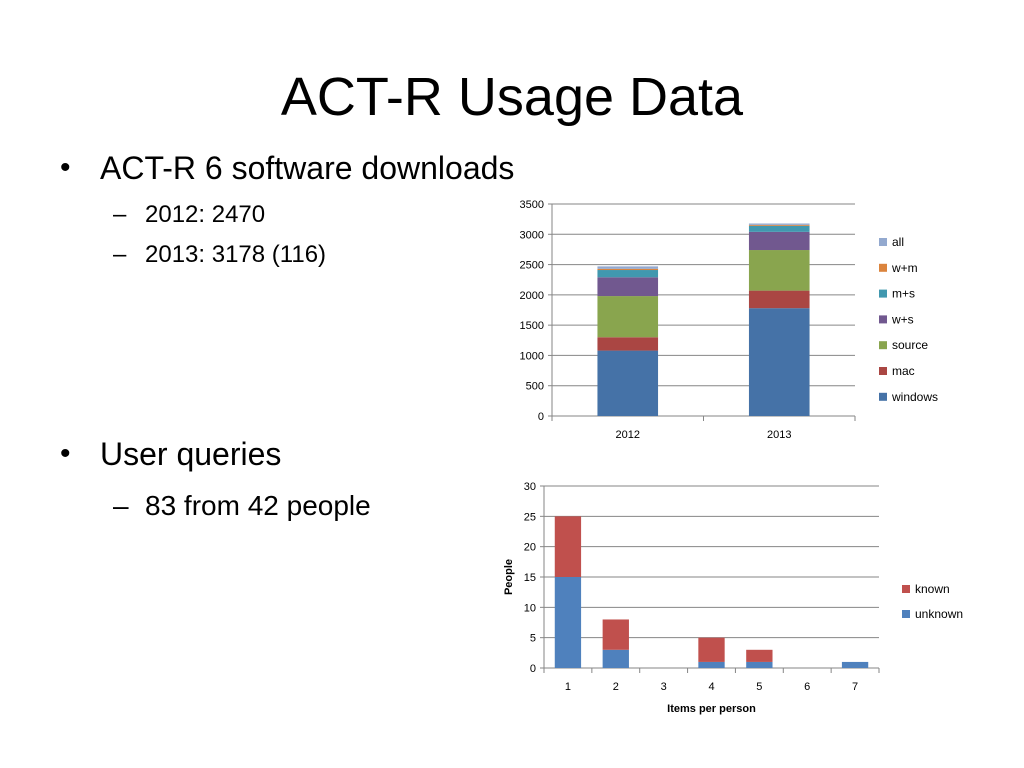 The image size is (1024, 768). Describe the element at coordinates (532, 235) in the screenshot. I see `y-tick-label: 3000` at that location.